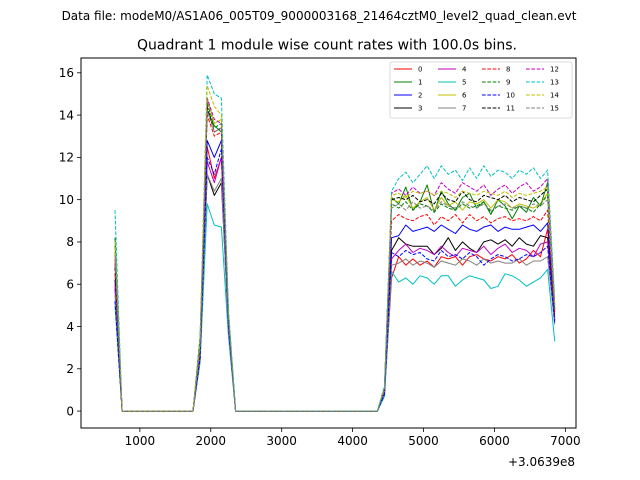 This screenshot has height=480, width=640. I want to click on x-tick-label: 2000, so click(211, 441).